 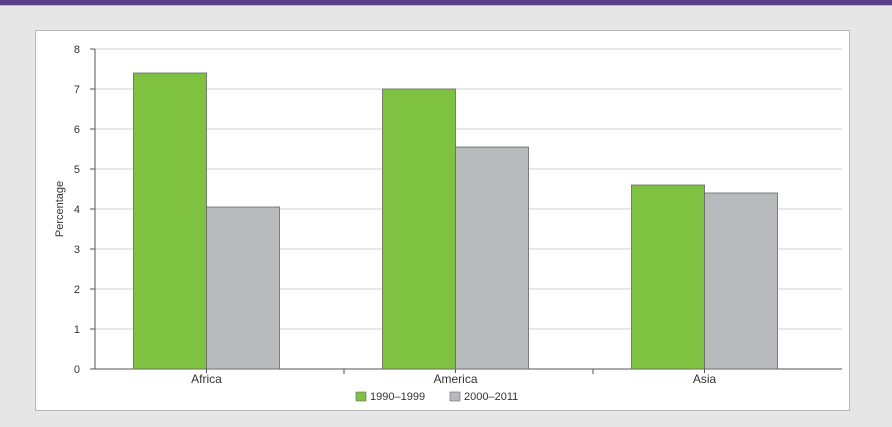 I want to click on y-tick-label-0: 0, so click(x=77, y=370).